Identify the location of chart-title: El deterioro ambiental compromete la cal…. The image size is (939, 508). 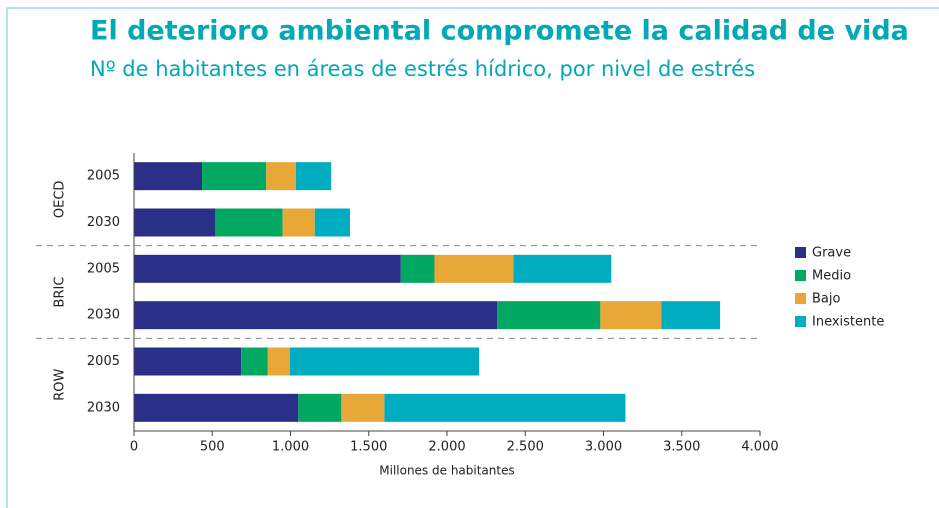
(499, 31).